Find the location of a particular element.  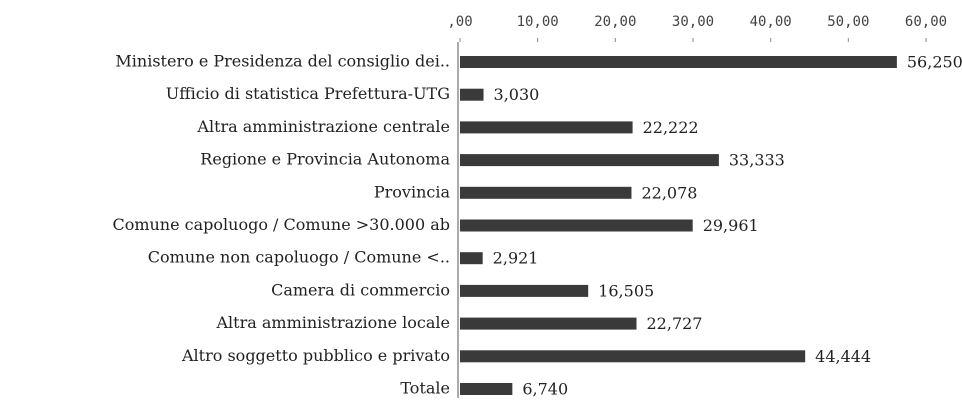

data-label: 22,222 is located at coordinates (671, 127).